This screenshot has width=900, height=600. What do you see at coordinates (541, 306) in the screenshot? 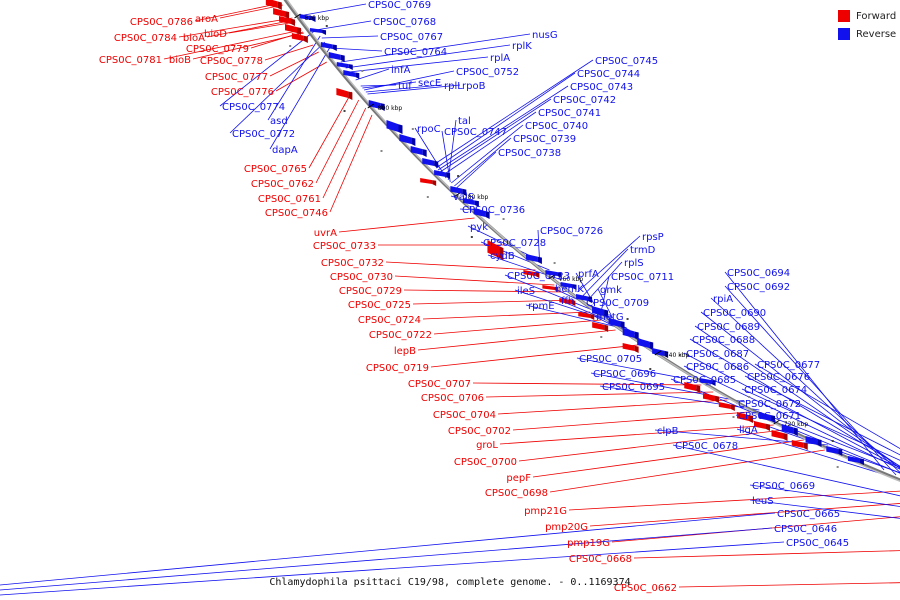
I see `gene-label-rpmE: rpmE` at bounding box center [541, 306].